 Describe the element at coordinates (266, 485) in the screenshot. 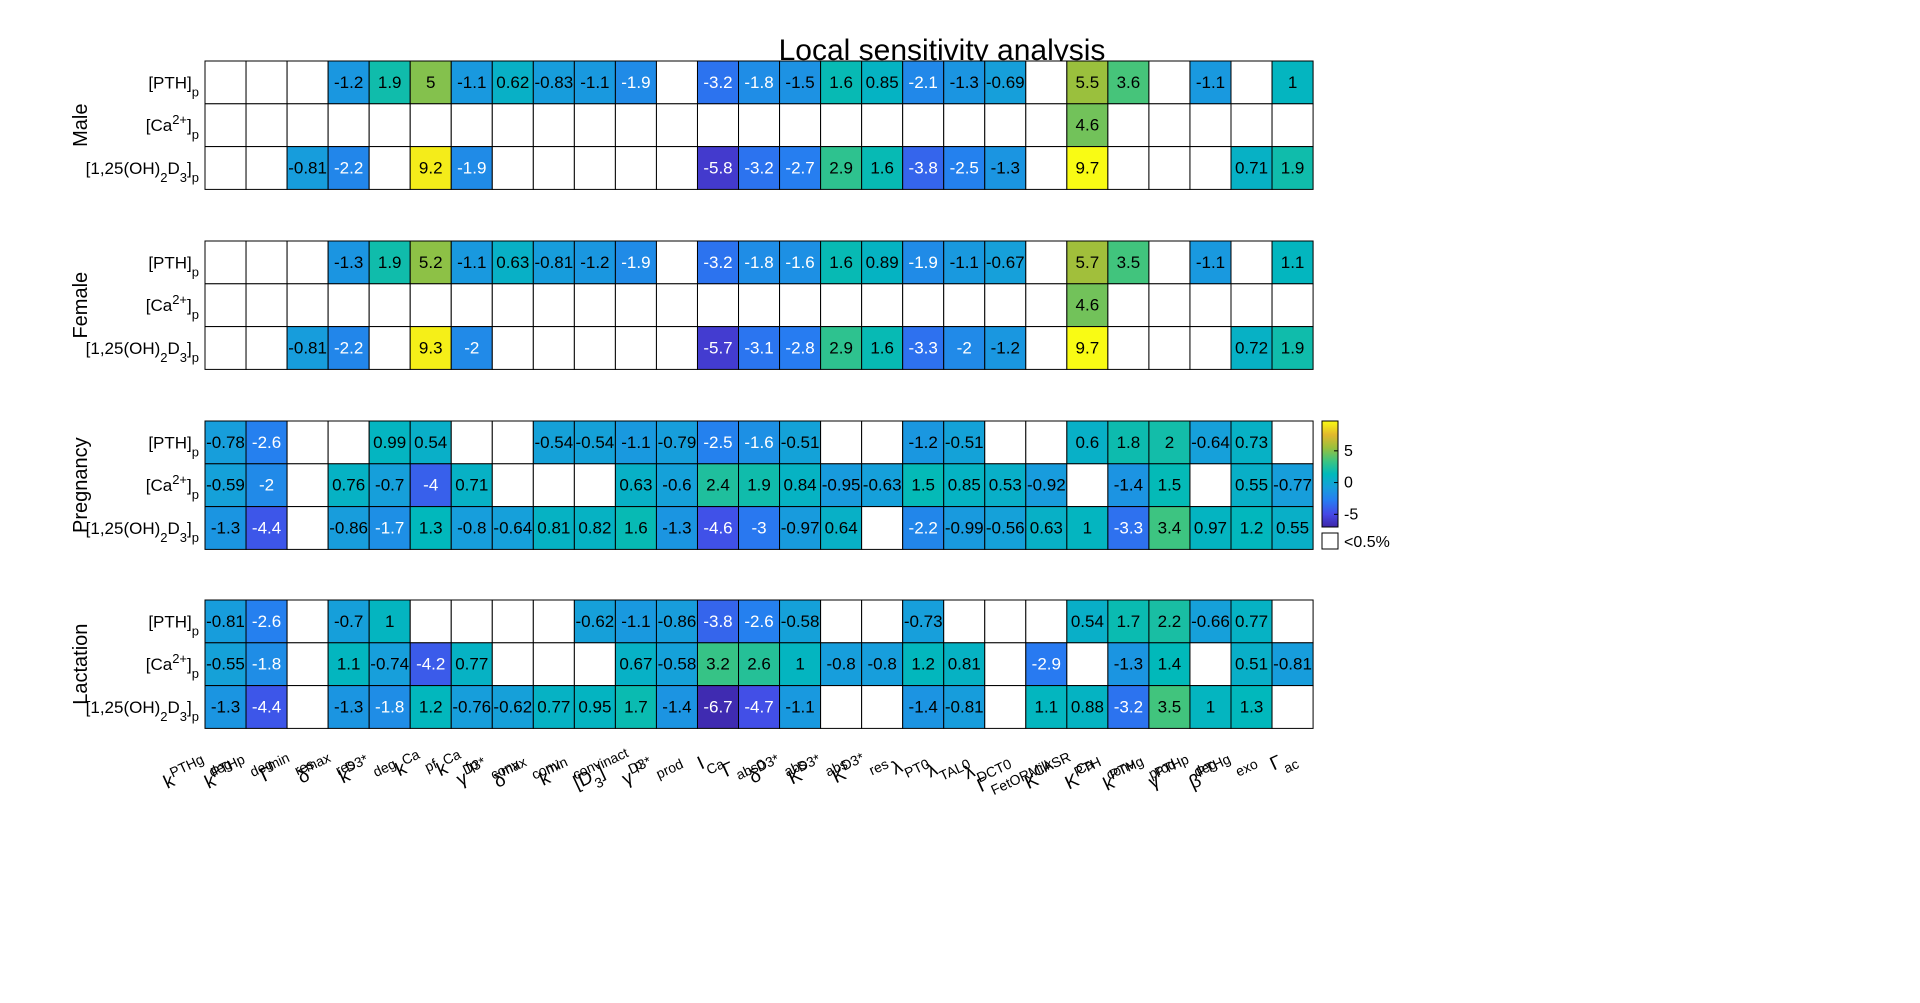

I see `cell-value-label: -2` at that location.